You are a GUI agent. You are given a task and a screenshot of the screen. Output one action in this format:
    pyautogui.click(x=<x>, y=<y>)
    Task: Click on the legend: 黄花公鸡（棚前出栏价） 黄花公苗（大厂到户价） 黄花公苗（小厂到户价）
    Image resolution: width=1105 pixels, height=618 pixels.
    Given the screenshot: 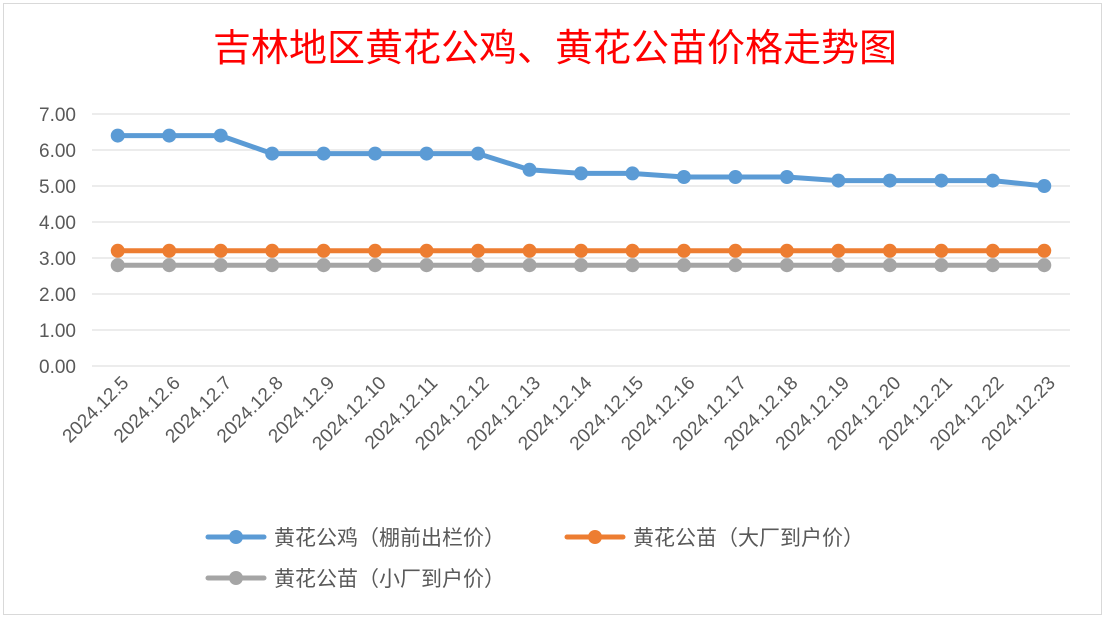 What is the action you would take?
    pyautogui.click(x=534, y=558)
    